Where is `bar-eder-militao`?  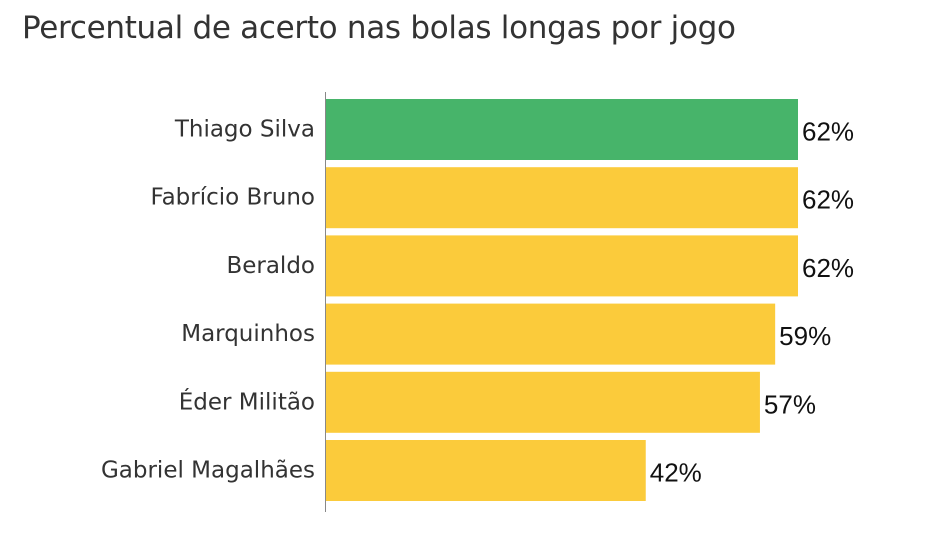
bar-eder-militao is located at coordinates (543, 402).